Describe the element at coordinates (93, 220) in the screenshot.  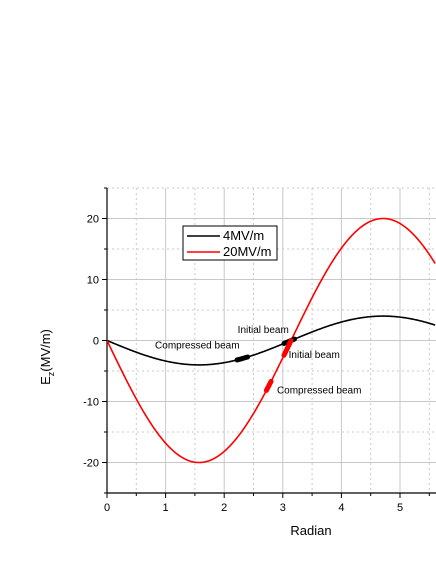
I see `y-tick-label: 20` at that location.